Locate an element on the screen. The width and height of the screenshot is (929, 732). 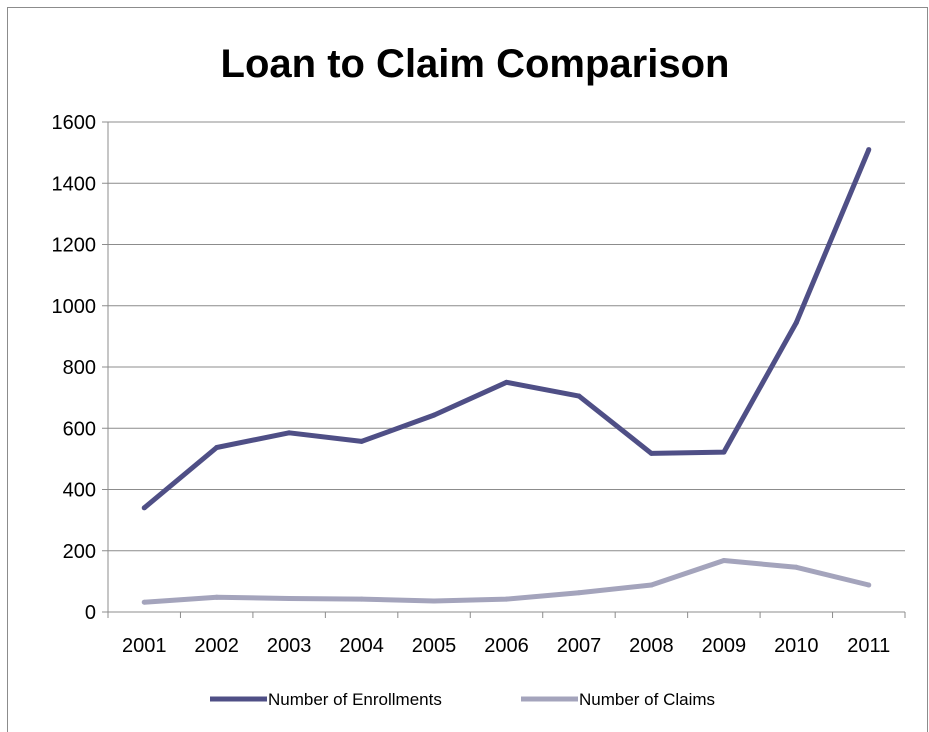
legend: Number of Enrollments Number of Claims is located at coordinates (462, 699).